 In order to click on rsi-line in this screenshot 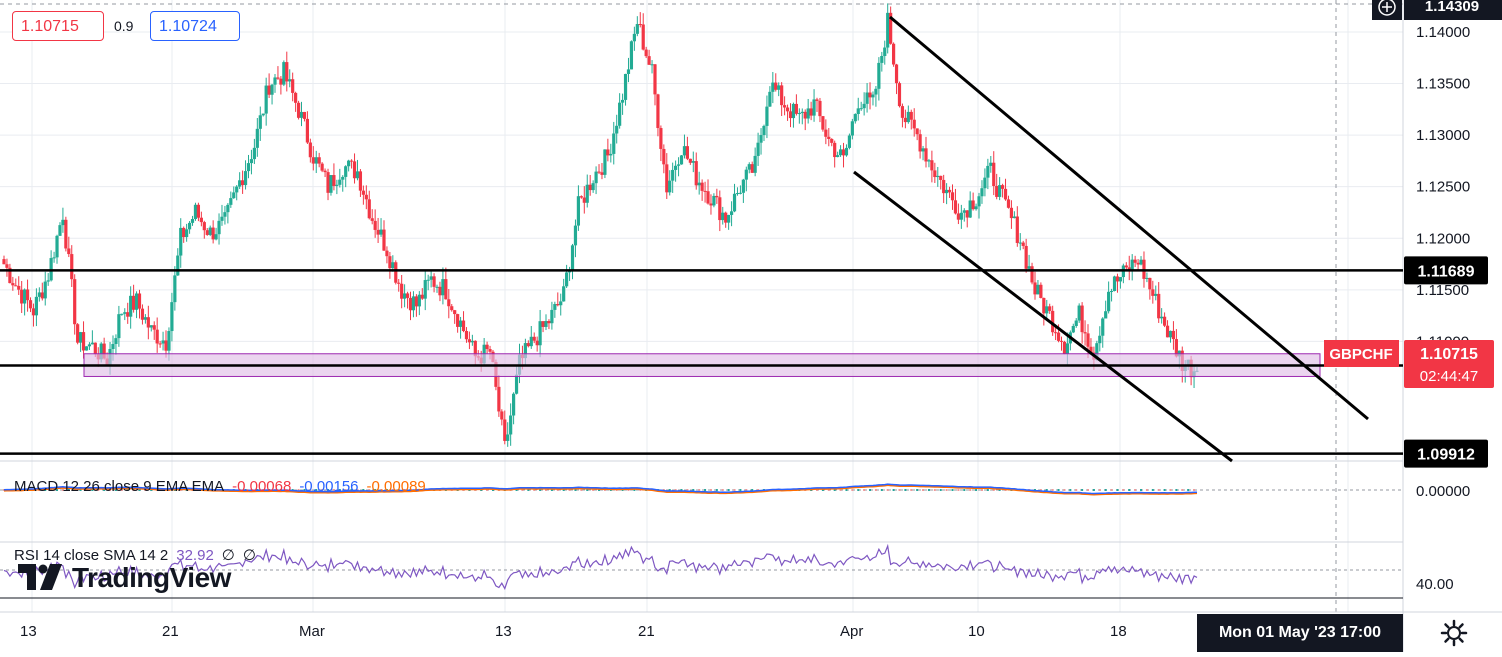, I will do `click(600, 567)`.